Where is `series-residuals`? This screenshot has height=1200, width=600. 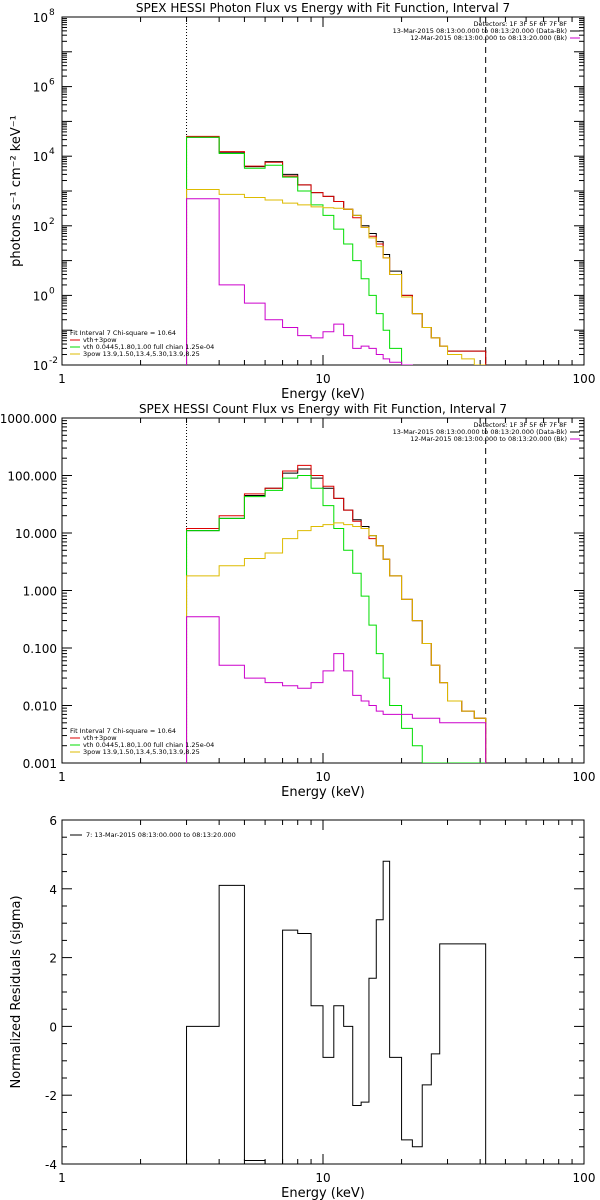 series-residuals is located at coordinates (336, 1012).